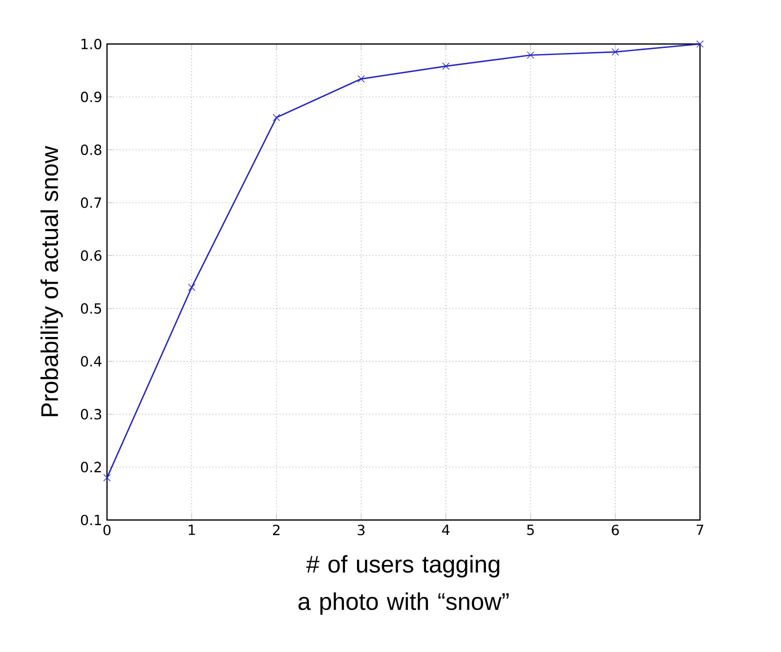 The width and height of the screenshot is (781, 652). I want to click on x-tick-label: 1, so click(191, 529).